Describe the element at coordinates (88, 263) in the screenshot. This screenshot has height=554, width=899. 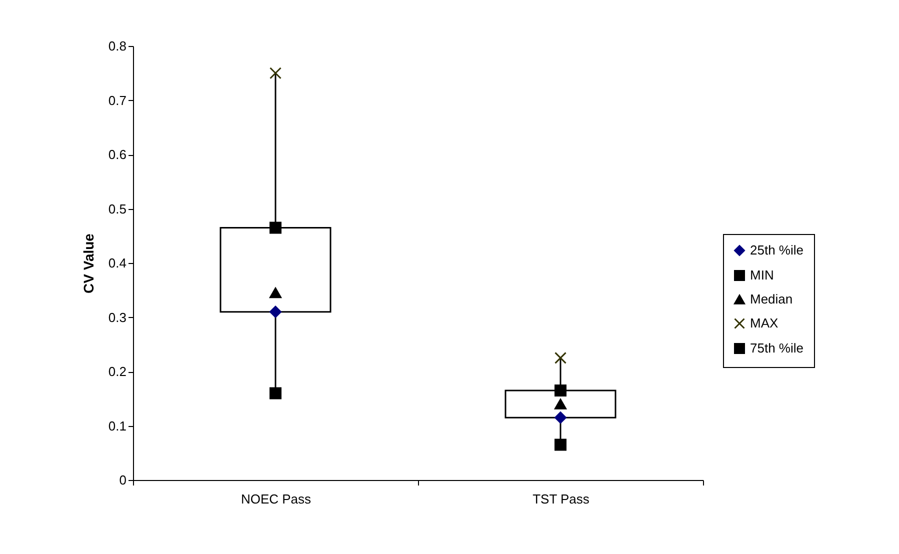
I see `y-axis-title: CV Value` at that location.